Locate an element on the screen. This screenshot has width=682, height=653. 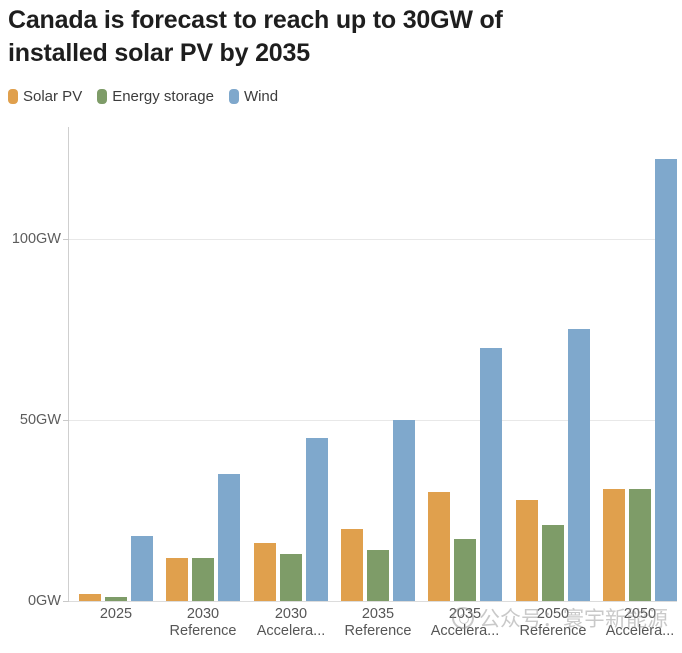
bar-wind-2050-reference is located at coordinates (579, 465).